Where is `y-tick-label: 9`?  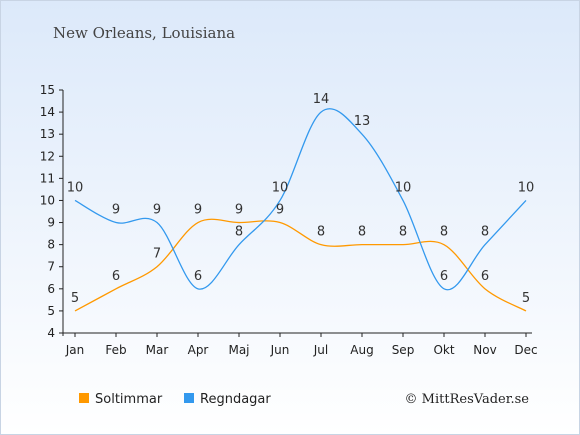
y-tick-label: 9 is located at coordinates (51, 223).